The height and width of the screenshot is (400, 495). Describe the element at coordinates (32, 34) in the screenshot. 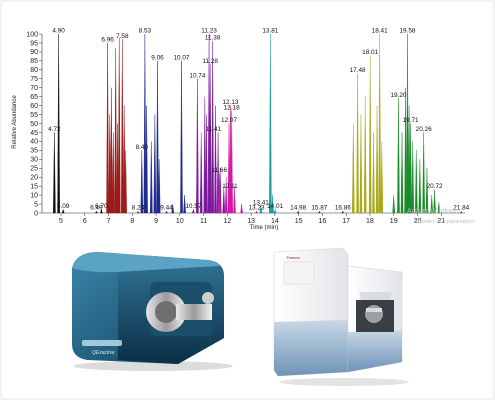

I see `y-tick-label: 100` at that location.